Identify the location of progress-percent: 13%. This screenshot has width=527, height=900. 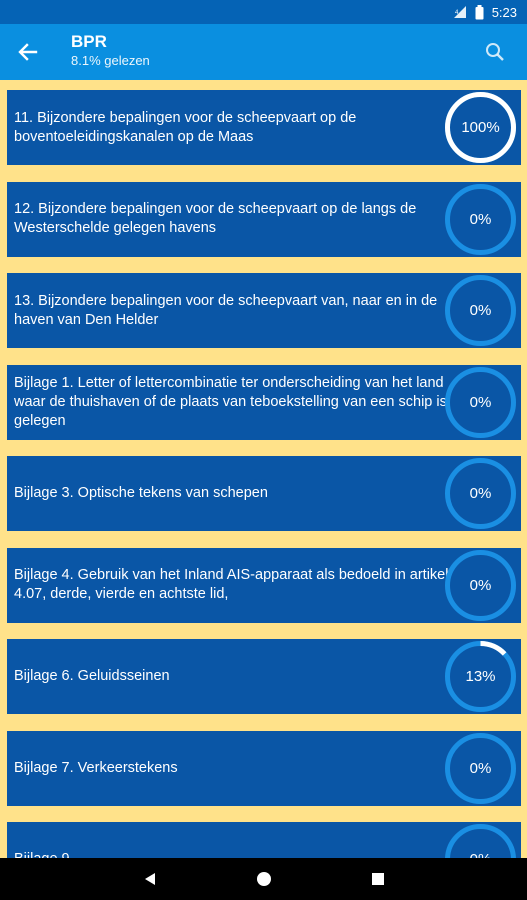
(480, 676).